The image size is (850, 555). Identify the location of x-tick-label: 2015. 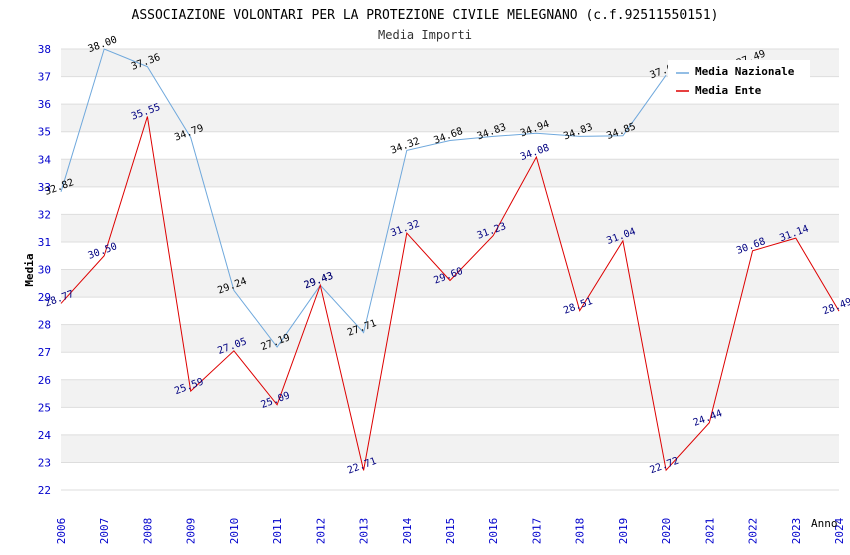
(450, 531).